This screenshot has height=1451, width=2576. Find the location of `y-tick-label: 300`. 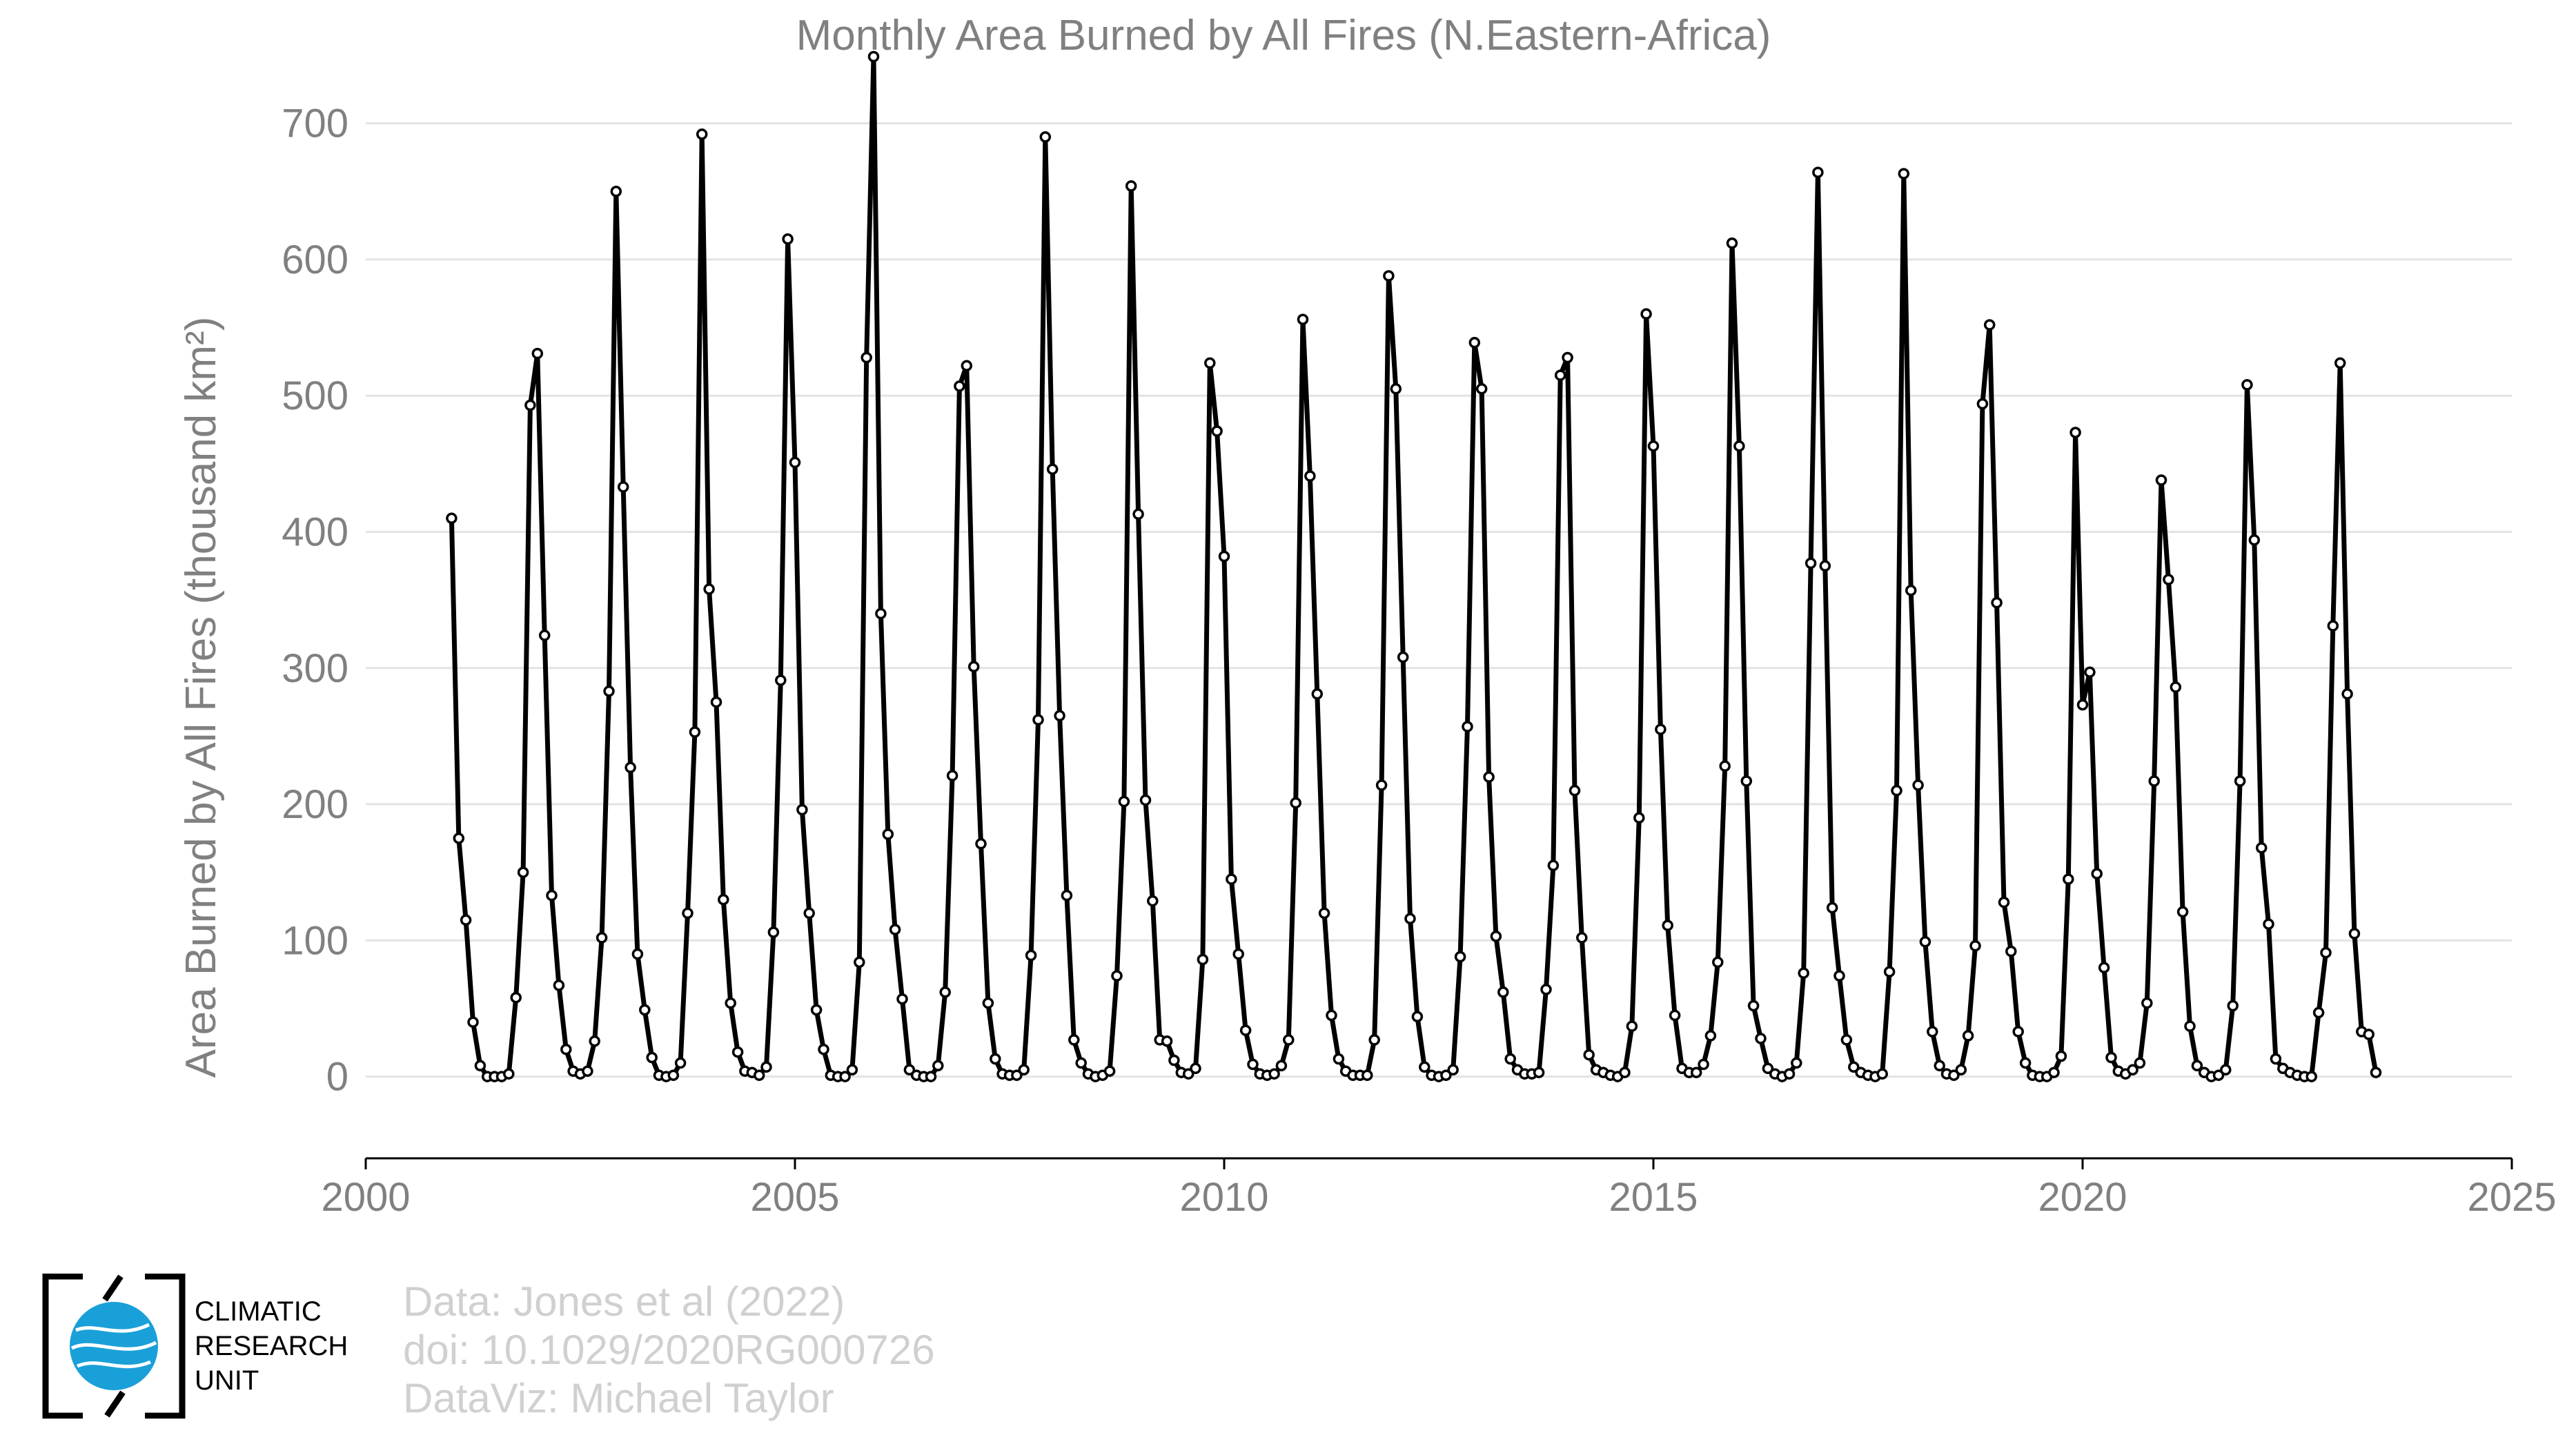

y-tick-label: 300 is located at coordinates (315, 668).